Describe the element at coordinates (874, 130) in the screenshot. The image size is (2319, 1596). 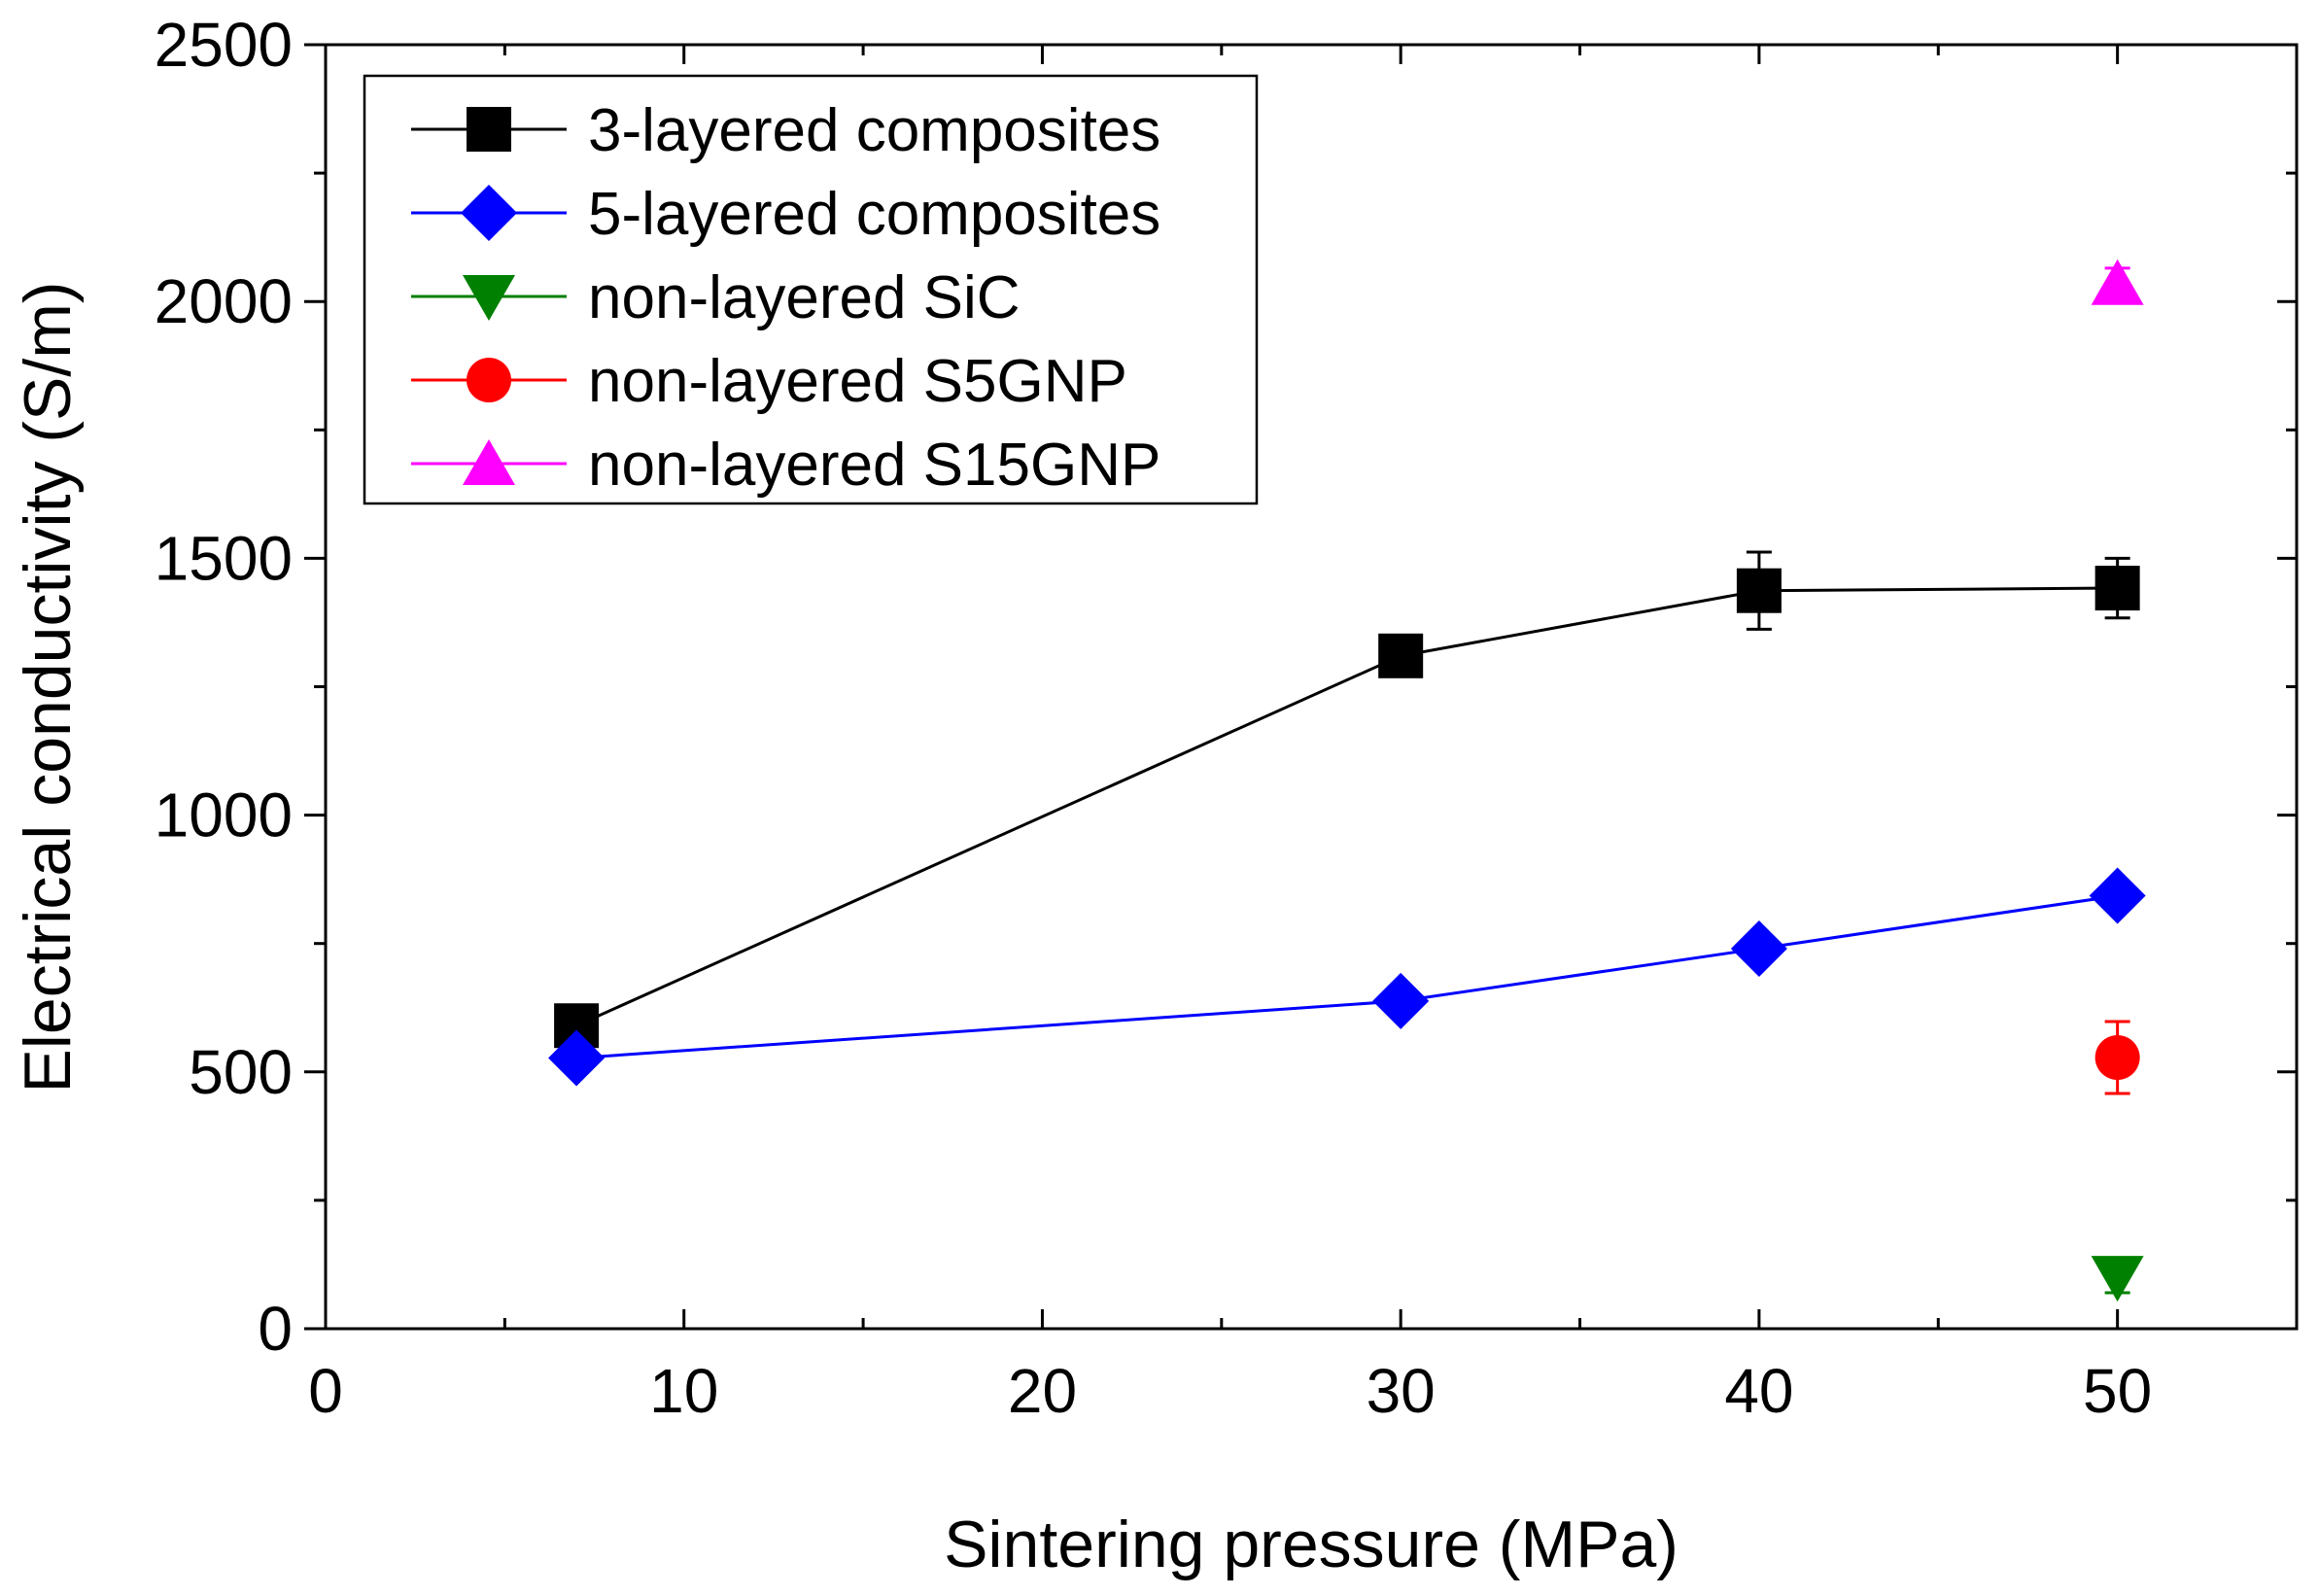
I see `legend-label: 3-layered composites` at that location.